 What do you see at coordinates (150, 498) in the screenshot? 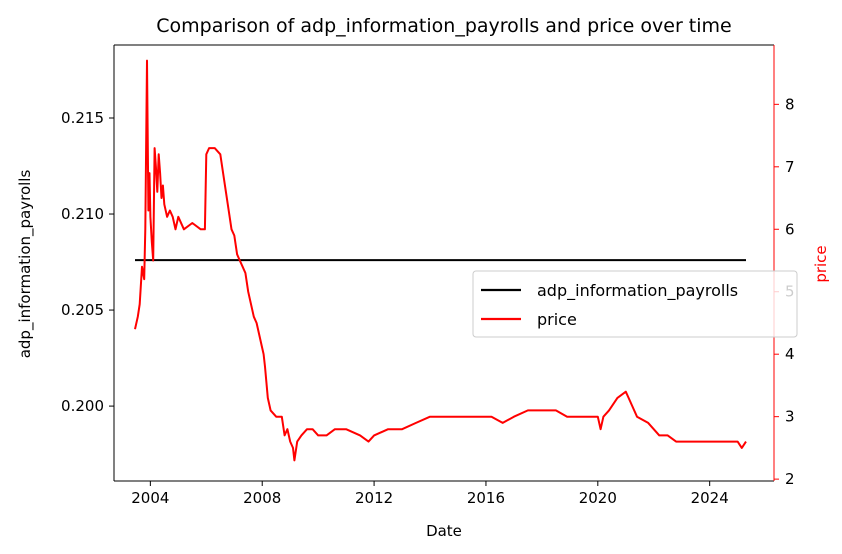
I see `x-tick-label: 2004` at bounding box center [150, 498].